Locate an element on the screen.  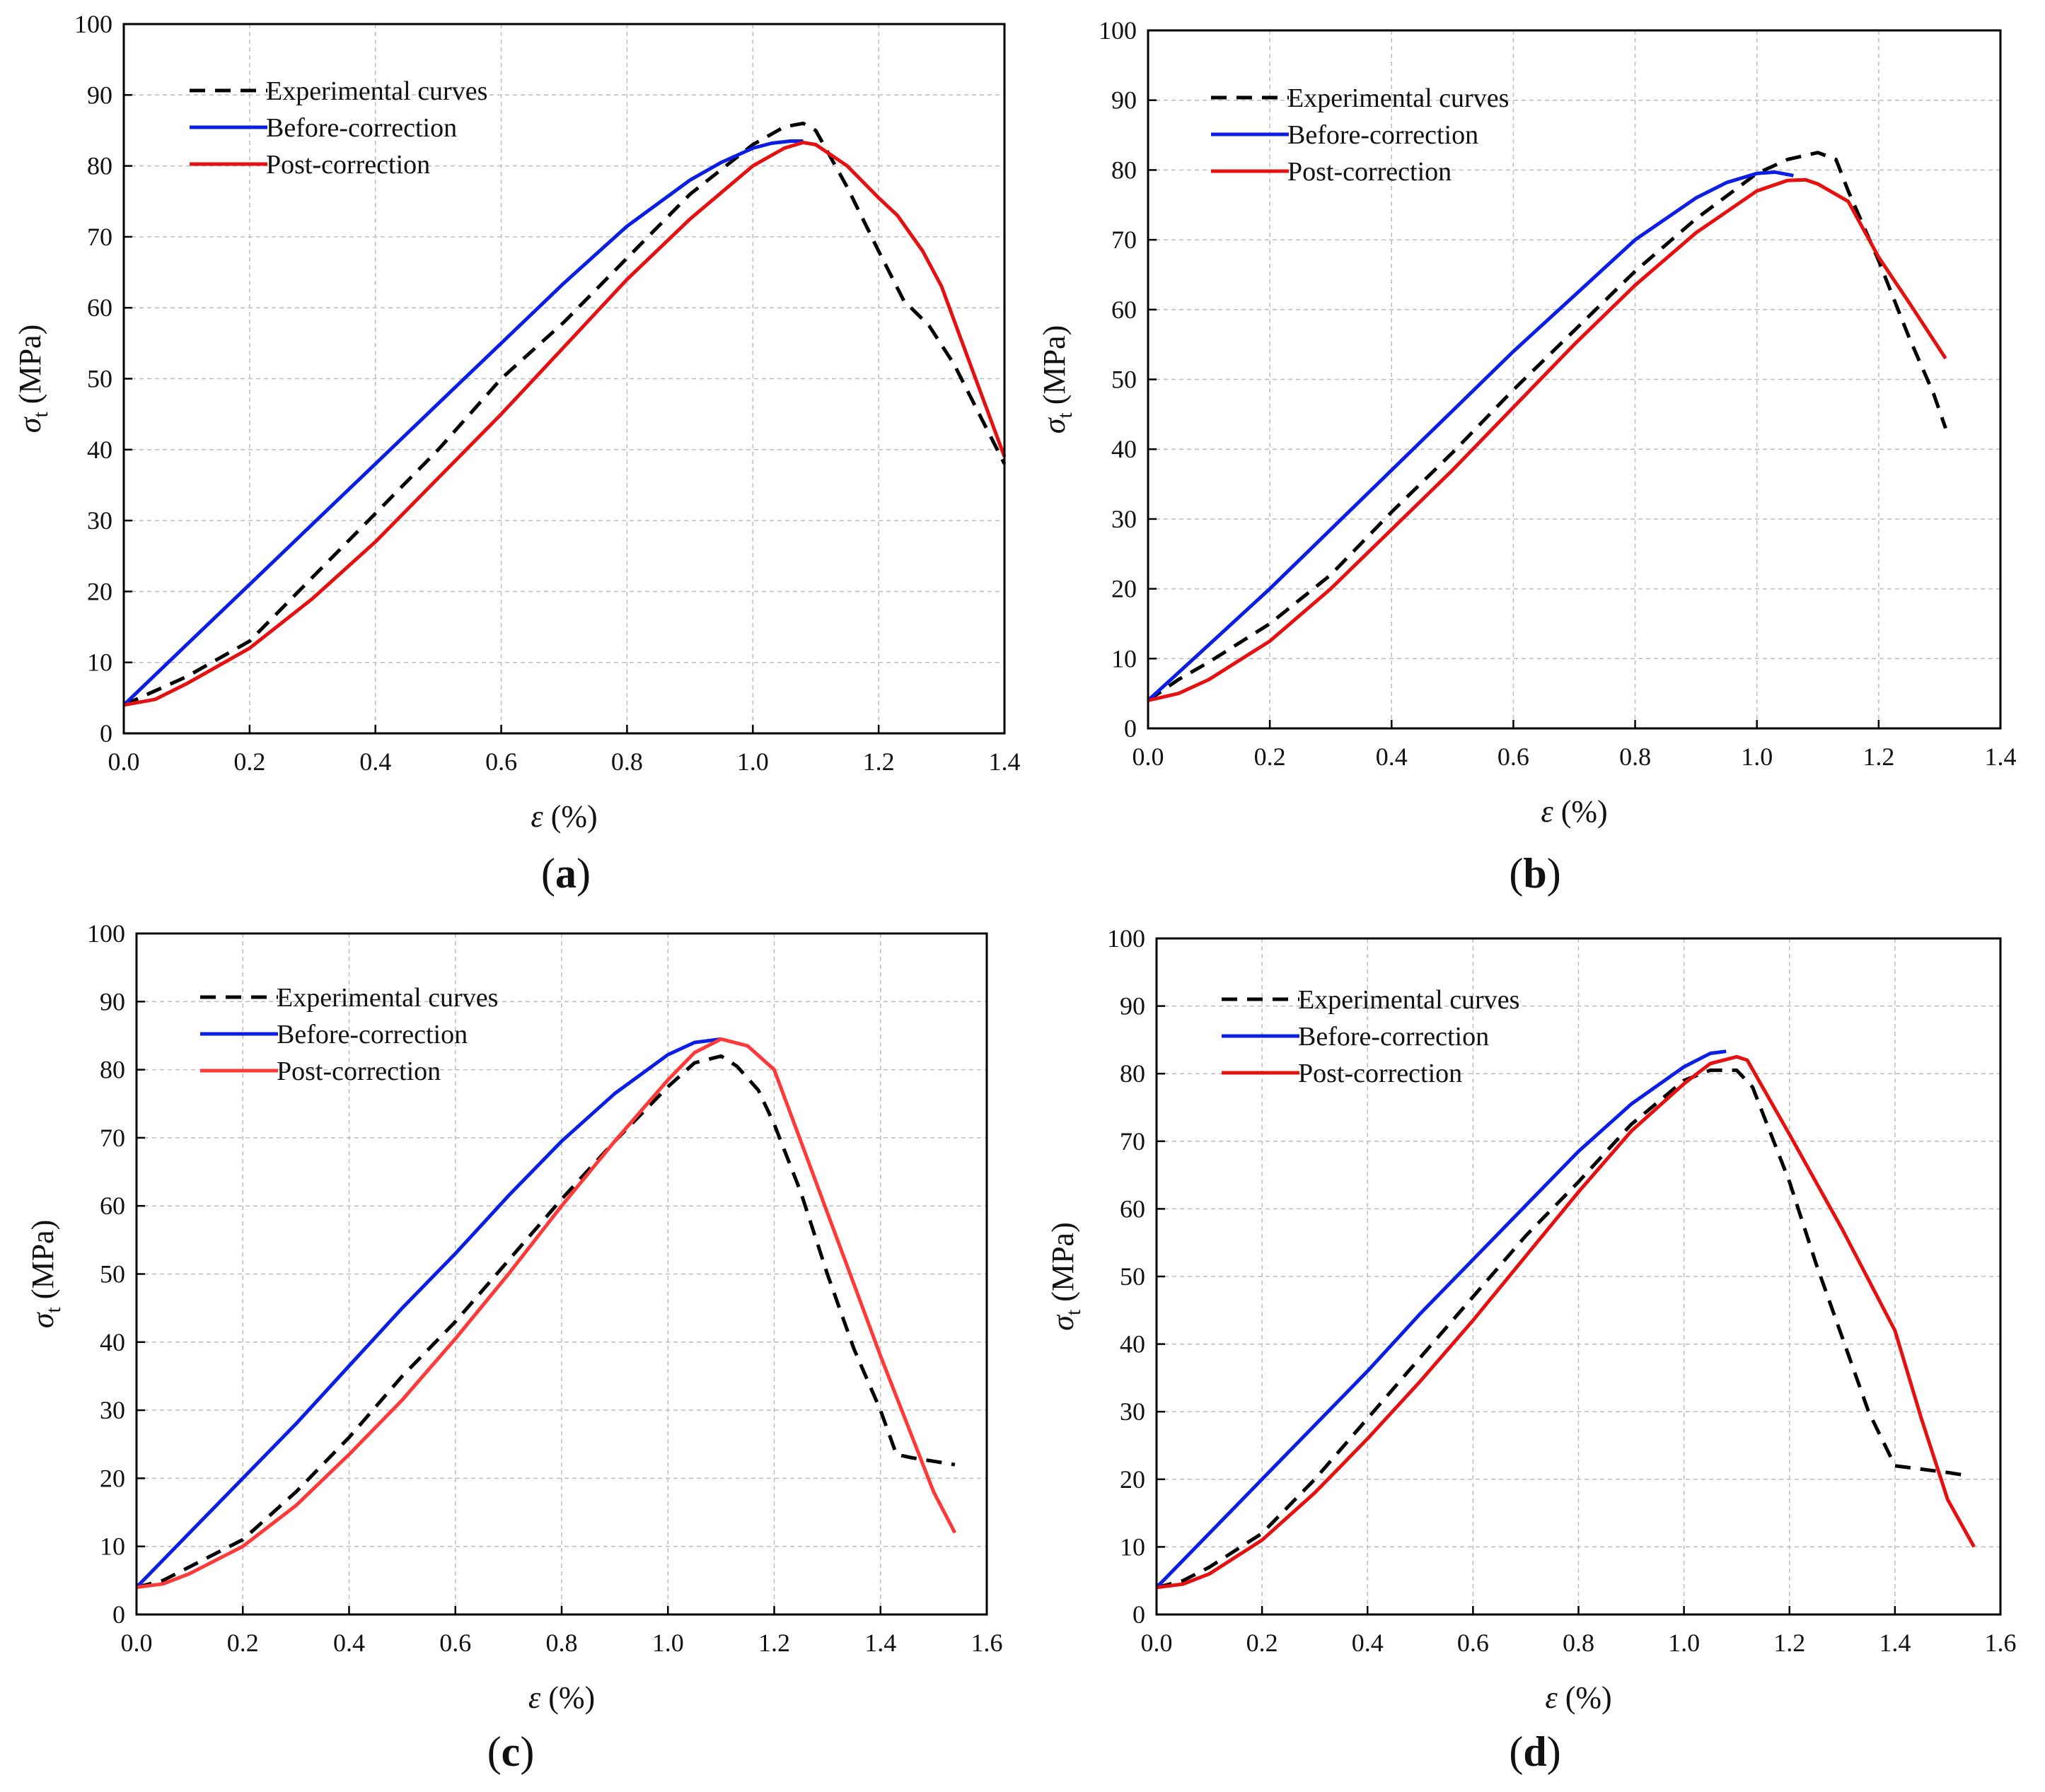
panel-caption-letter: c is located at coordinates (511, 1751).